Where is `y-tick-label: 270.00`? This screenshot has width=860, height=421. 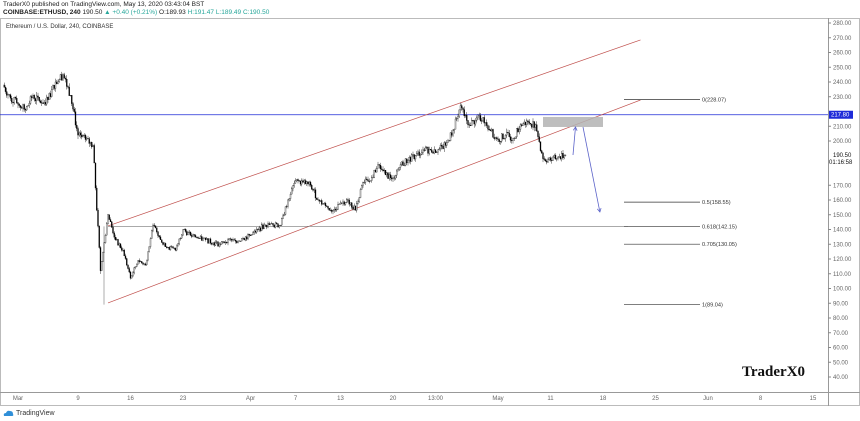
y-tick-label: 270.00 is located at coordinates (842, 39).